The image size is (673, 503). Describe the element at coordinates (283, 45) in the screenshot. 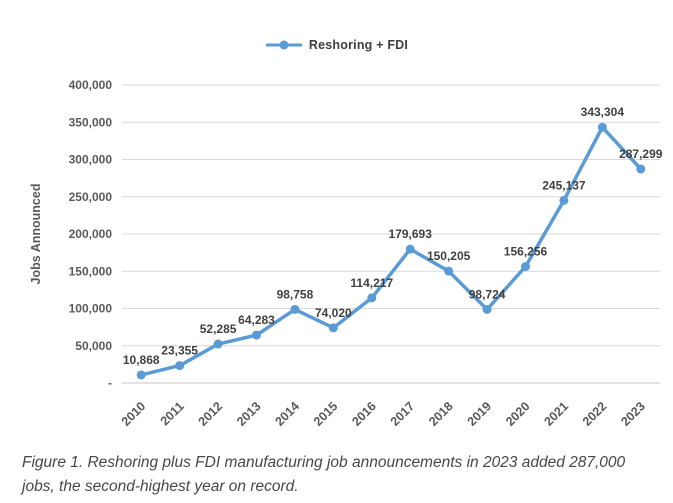

I see `legend-line-marker-icon` at that location.